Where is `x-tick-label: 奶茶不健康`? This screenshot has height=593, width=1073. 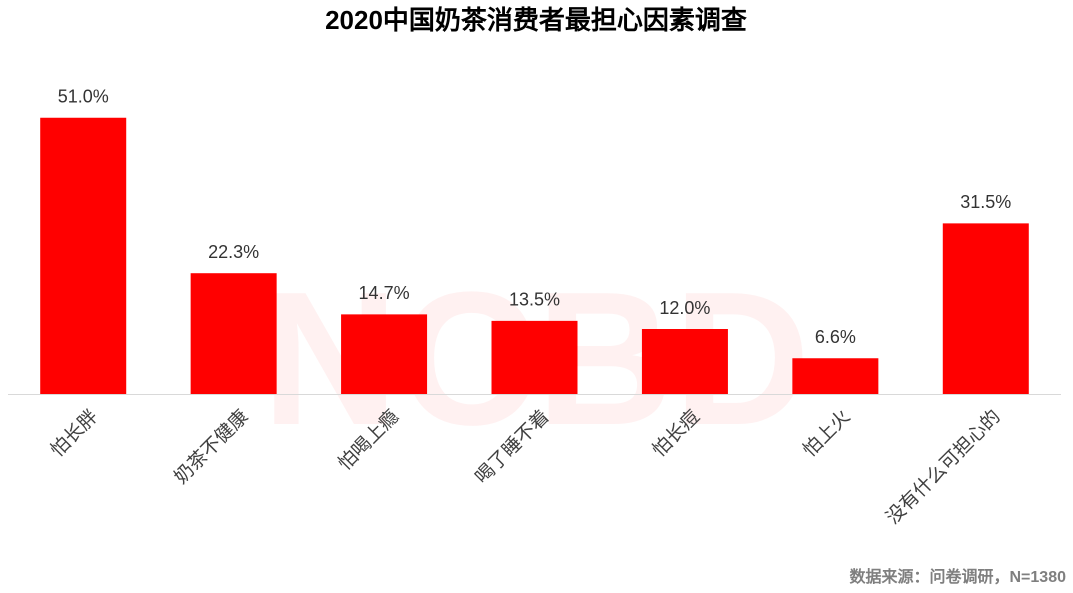
x-tick-label: 奶茶不健康 is located at coordinates (211, 447).